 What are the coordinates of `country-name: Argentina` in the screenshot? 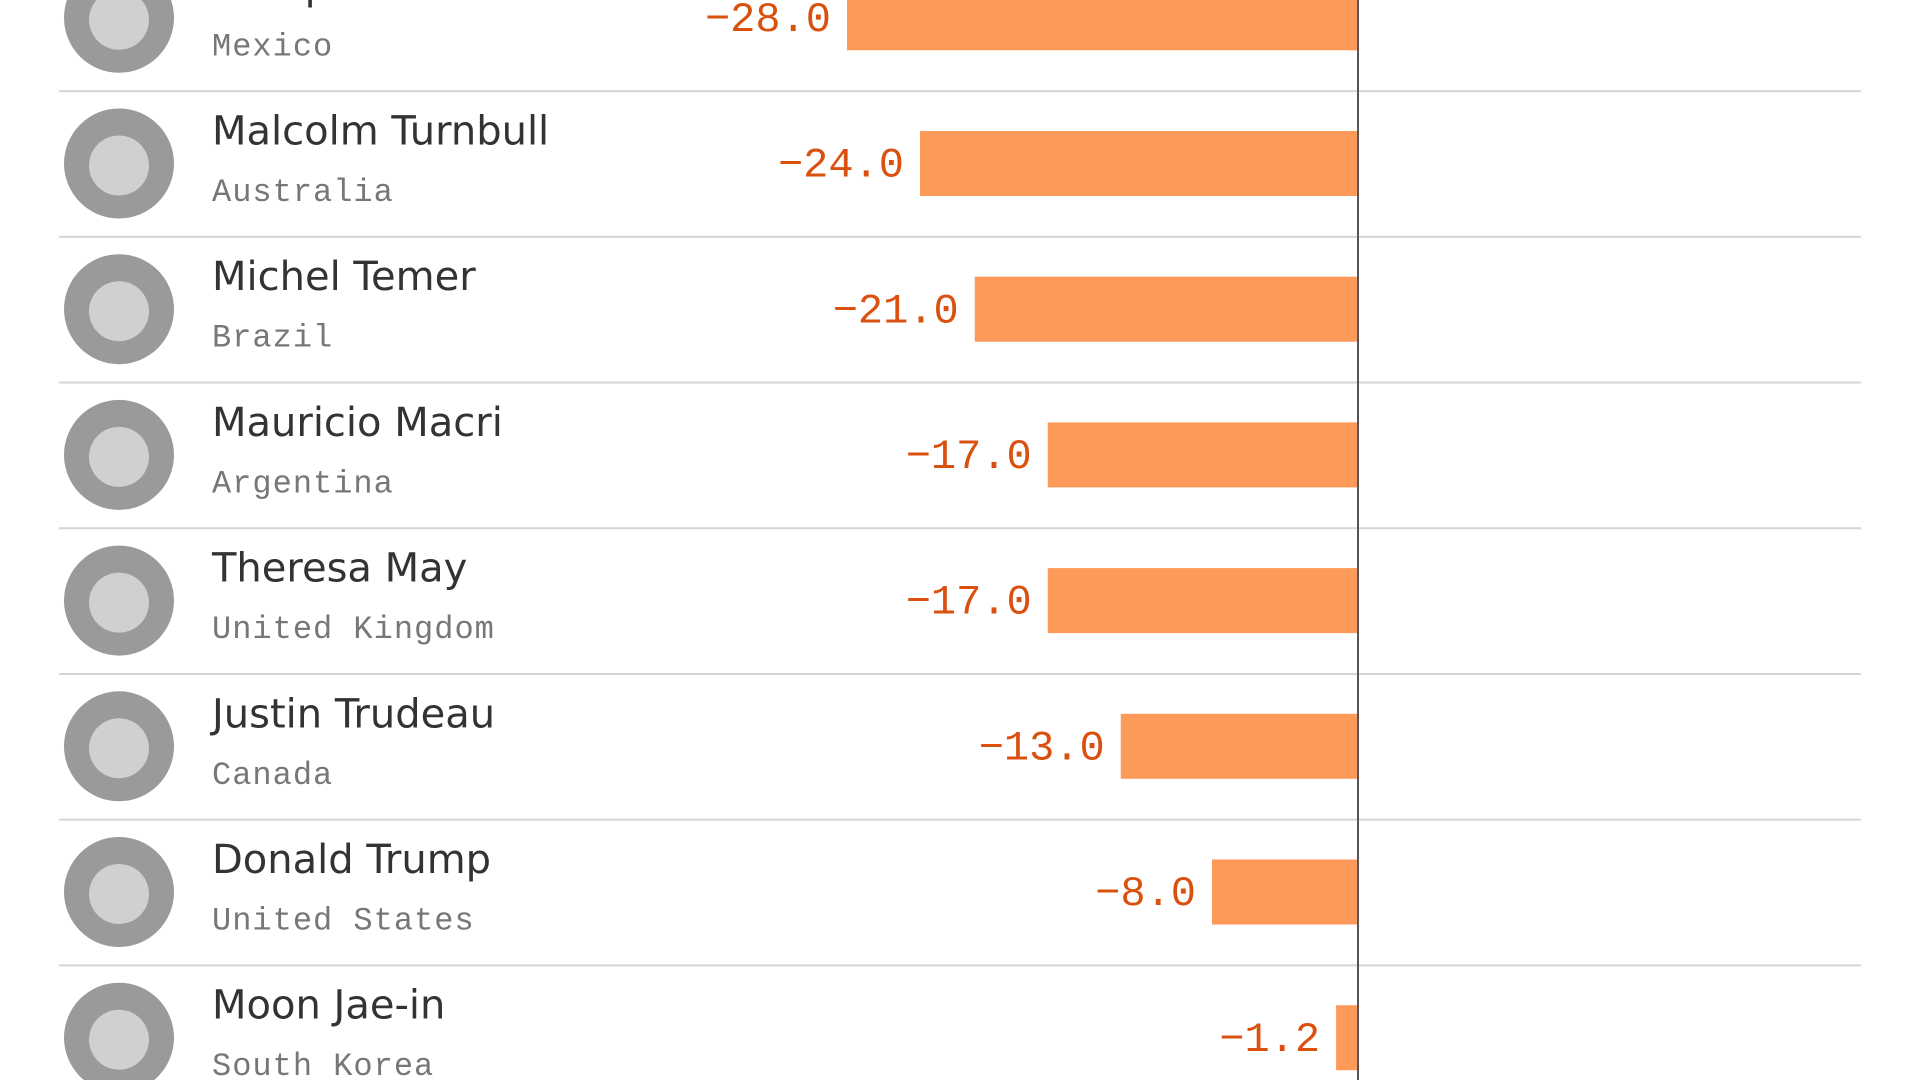 It's located at (303, 483).